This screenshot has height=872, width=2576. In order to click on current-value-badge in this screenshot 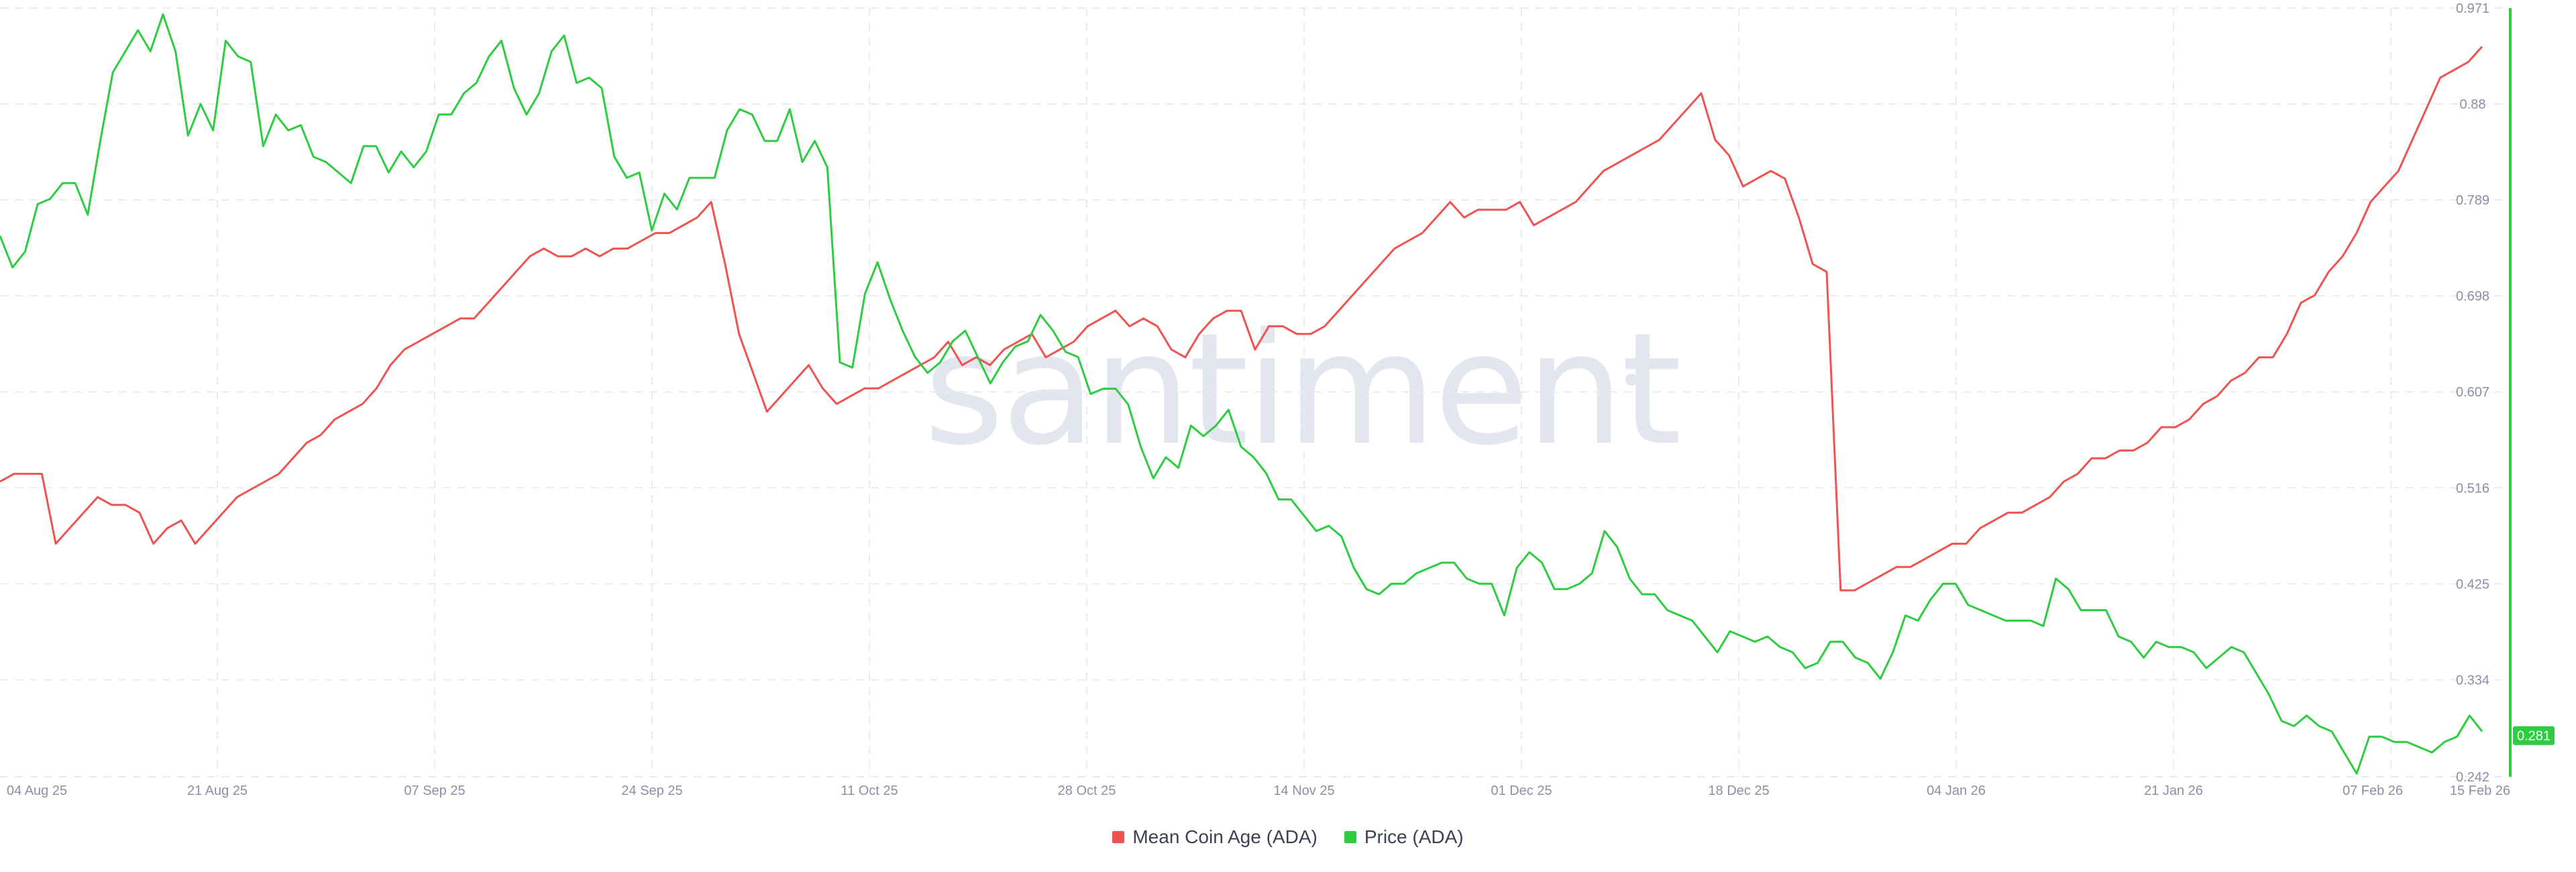, I will do `click(2534, 735)`.